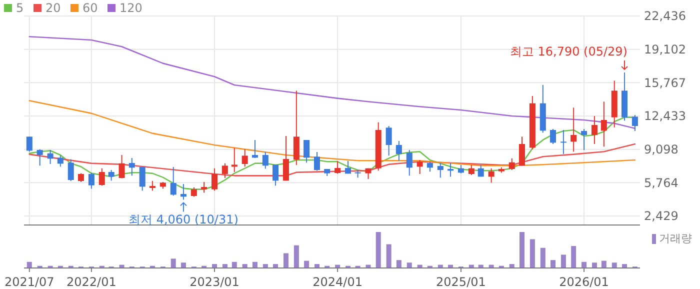 This screenshot has width=700, height=289. Describe the element at coordinates (20, 8) in the screenshot. I see `legend-label: 5` at that location.